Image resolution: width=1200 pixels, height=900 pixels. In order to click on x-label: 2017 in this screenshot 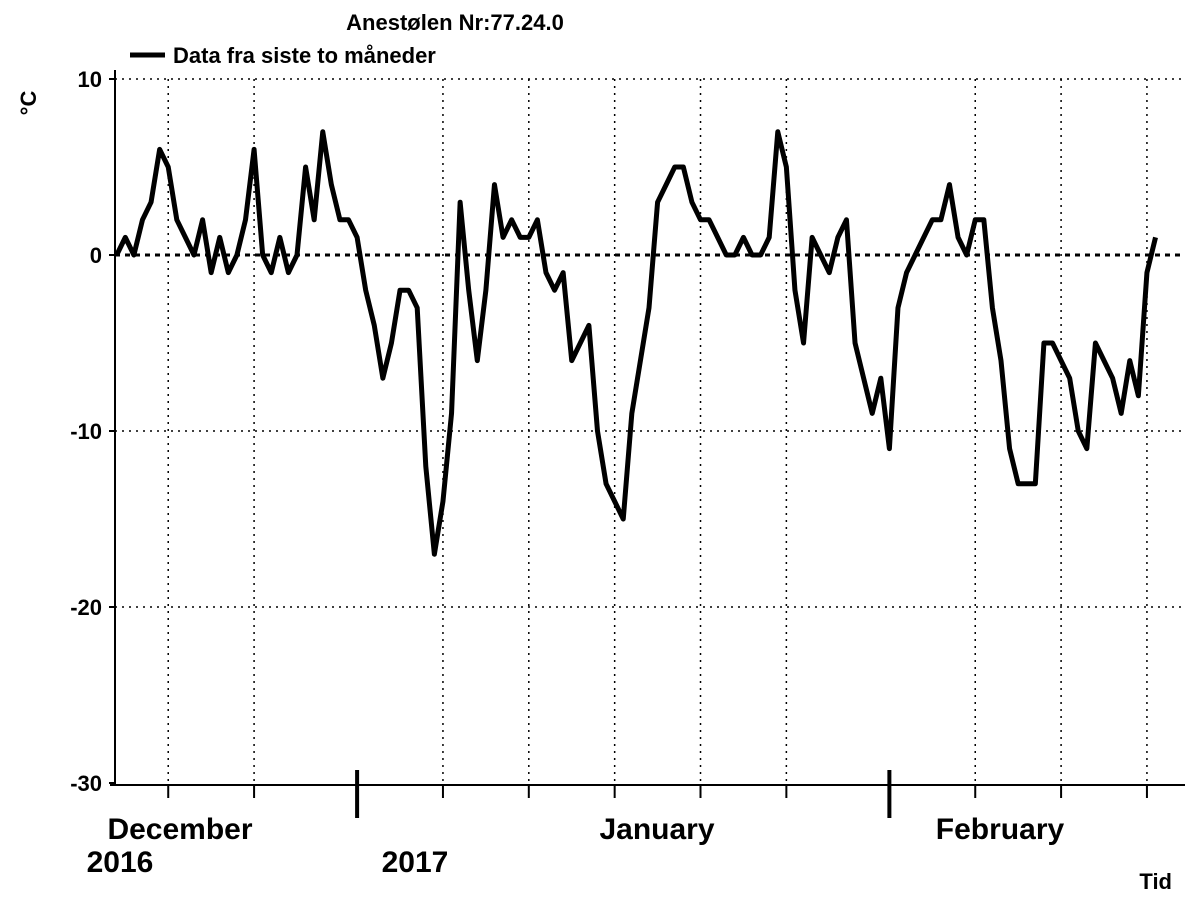, I will do `click(415, 862)`.